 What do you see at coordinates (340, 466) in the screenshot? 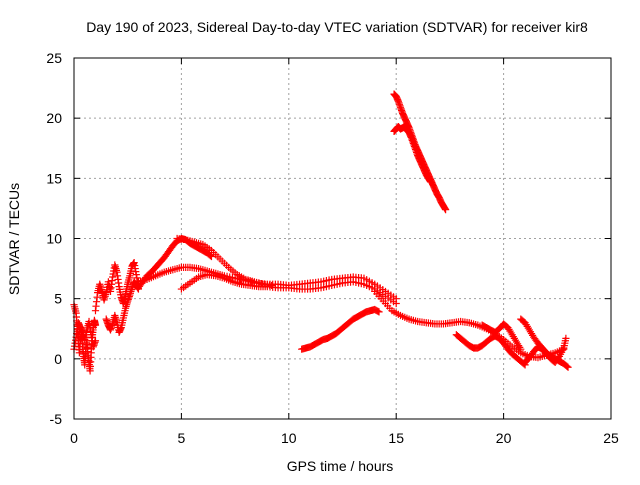
I see `x-axis-label: GPS time / hours` at bounding box center [340, 466].